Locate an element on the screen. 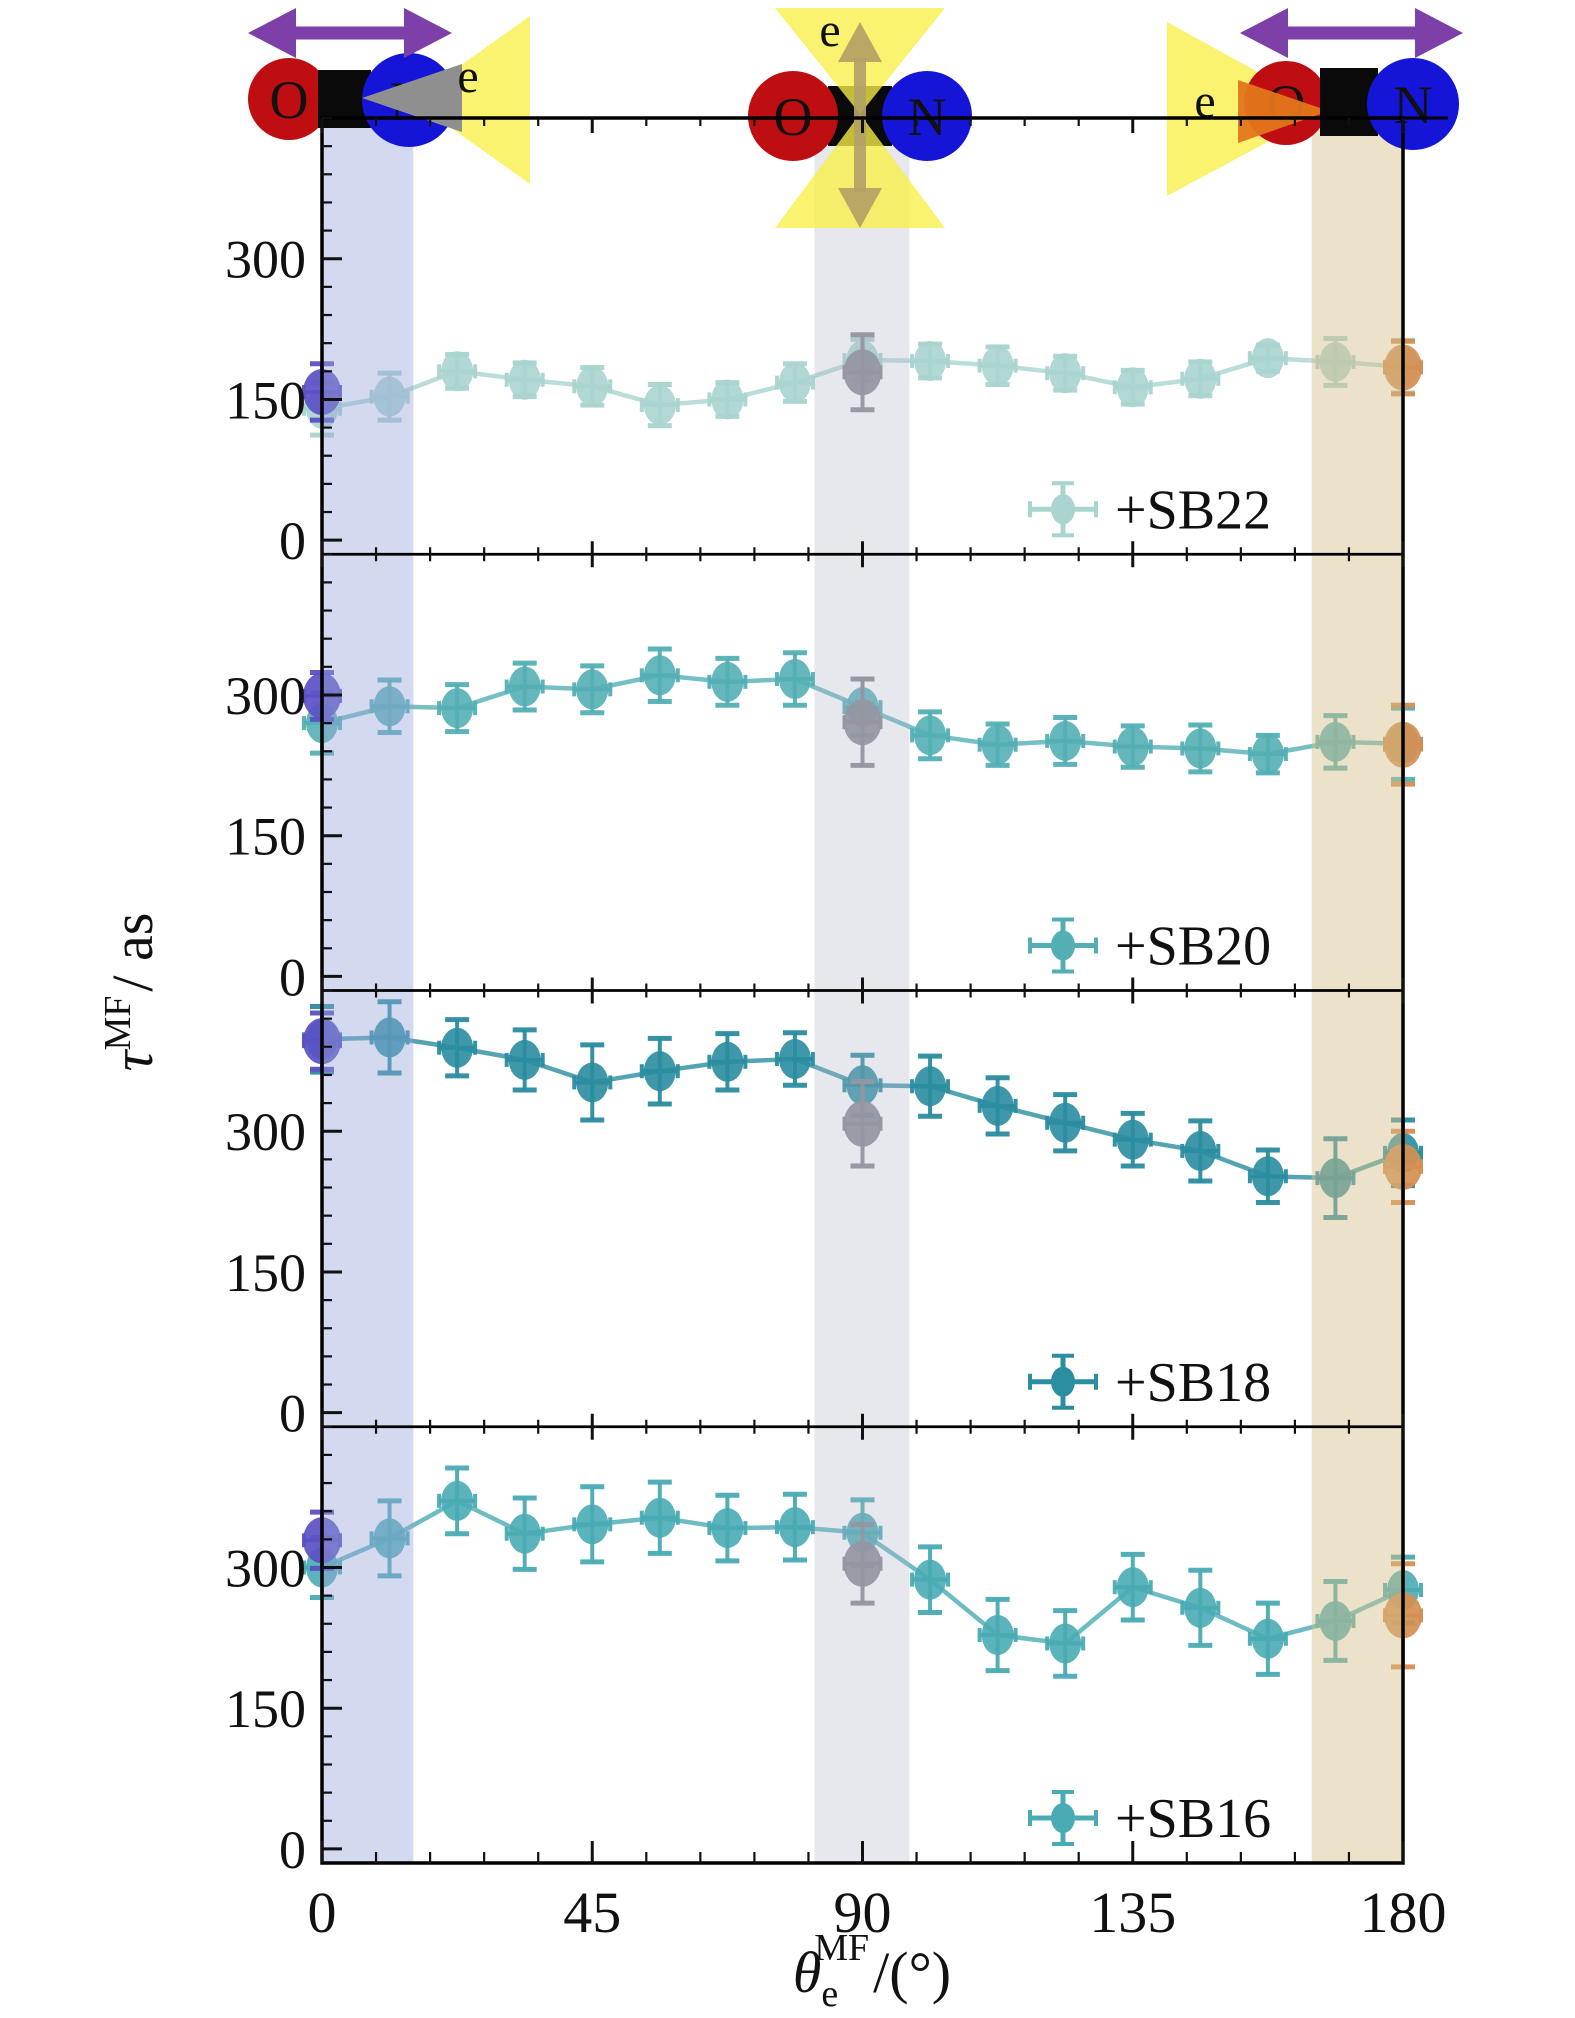 The image size is (1575, 2018). x-tick-label: 135 is located at coordinates (1132, 1912).